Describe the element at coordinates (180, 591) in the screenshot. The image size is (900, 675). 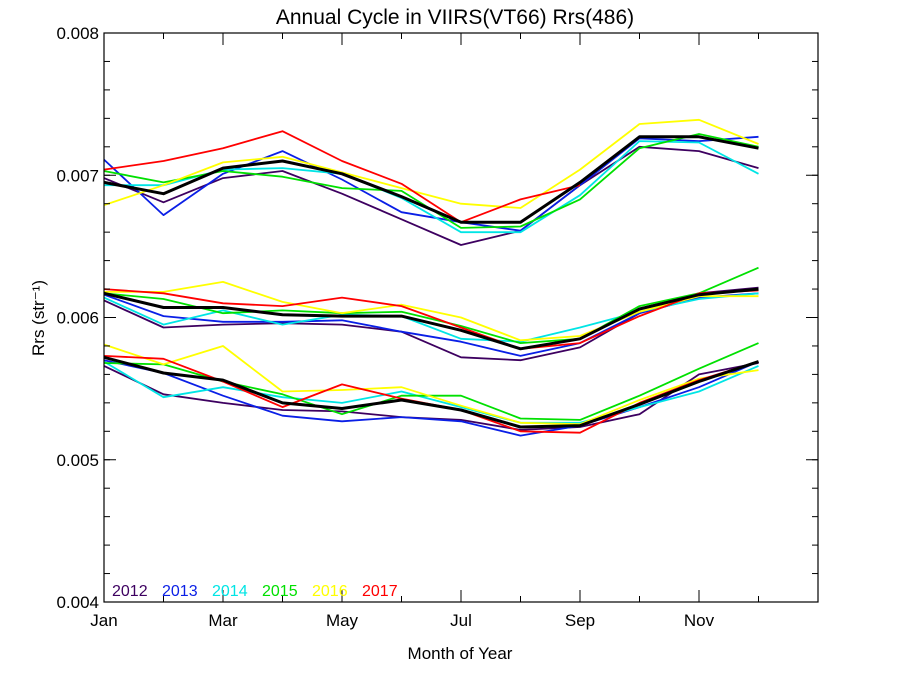
I see `legend-item-2013: 2013` at that location.